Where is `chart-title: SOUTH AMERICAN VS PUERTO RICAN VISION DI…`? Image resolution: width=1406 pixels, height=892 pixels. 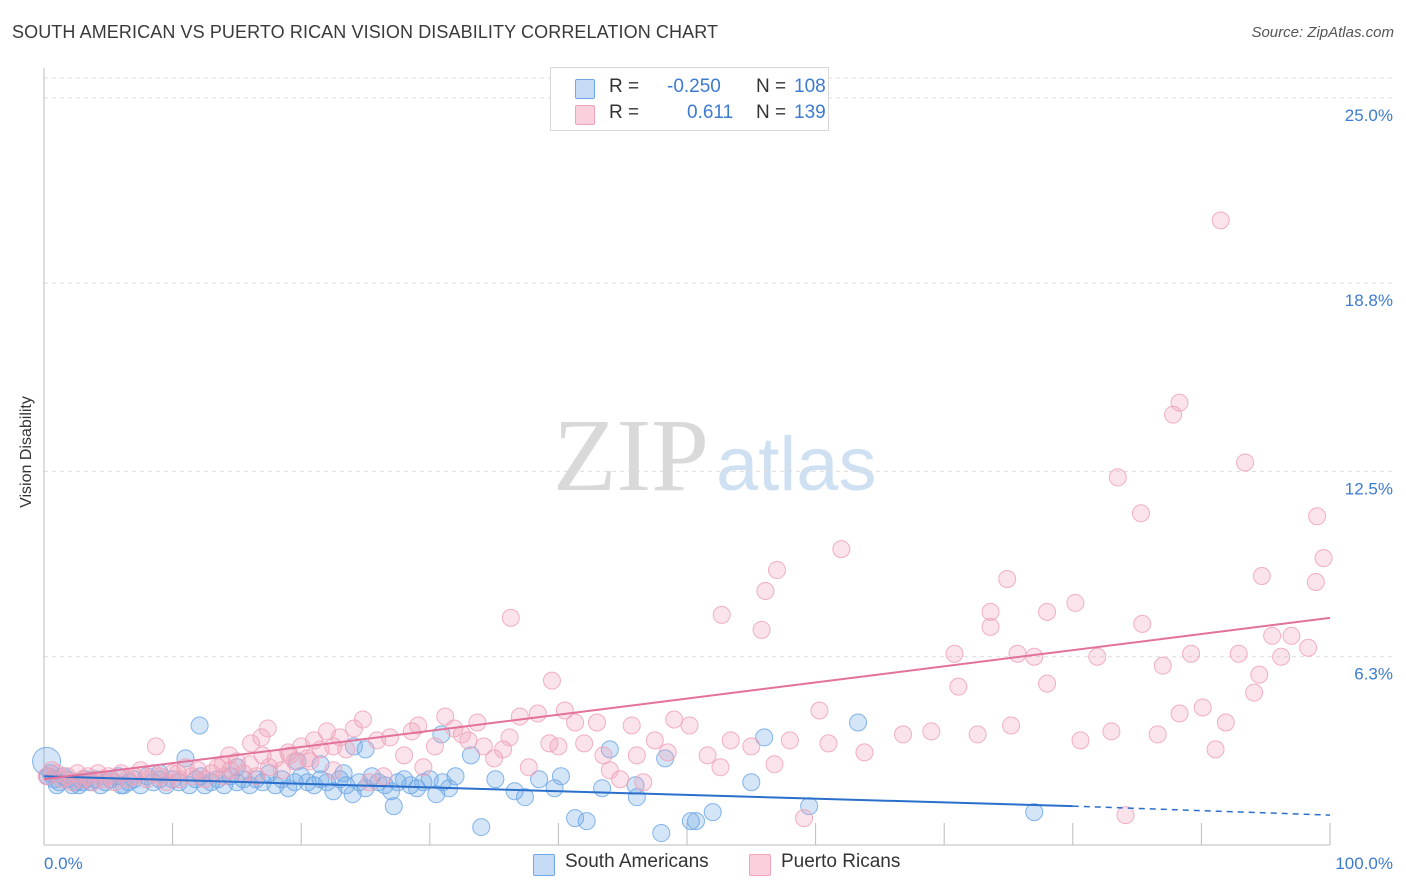
chart-title: SOUTH AMERICAN VS PUERTO RICAN VISION DI… is located at coordinates (365, 32).